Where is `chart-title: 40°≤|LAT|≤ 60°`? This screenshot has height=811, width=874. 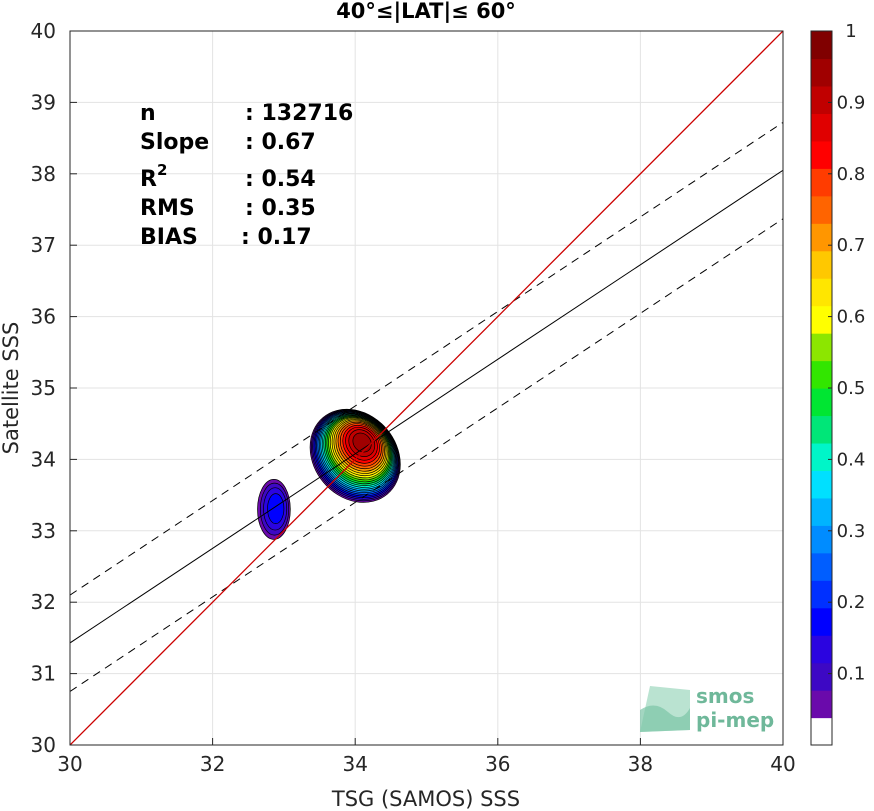 chart-title: 40°≤|LAT|≤ 60° is located at coordinates (426, 12).